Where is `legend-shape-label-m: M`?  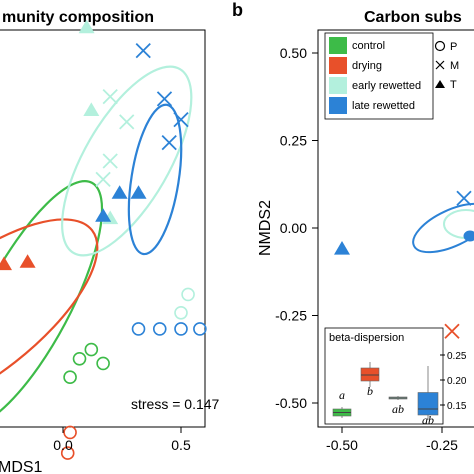 legend-shape-label-m: M is located at coordinates (454, 66).